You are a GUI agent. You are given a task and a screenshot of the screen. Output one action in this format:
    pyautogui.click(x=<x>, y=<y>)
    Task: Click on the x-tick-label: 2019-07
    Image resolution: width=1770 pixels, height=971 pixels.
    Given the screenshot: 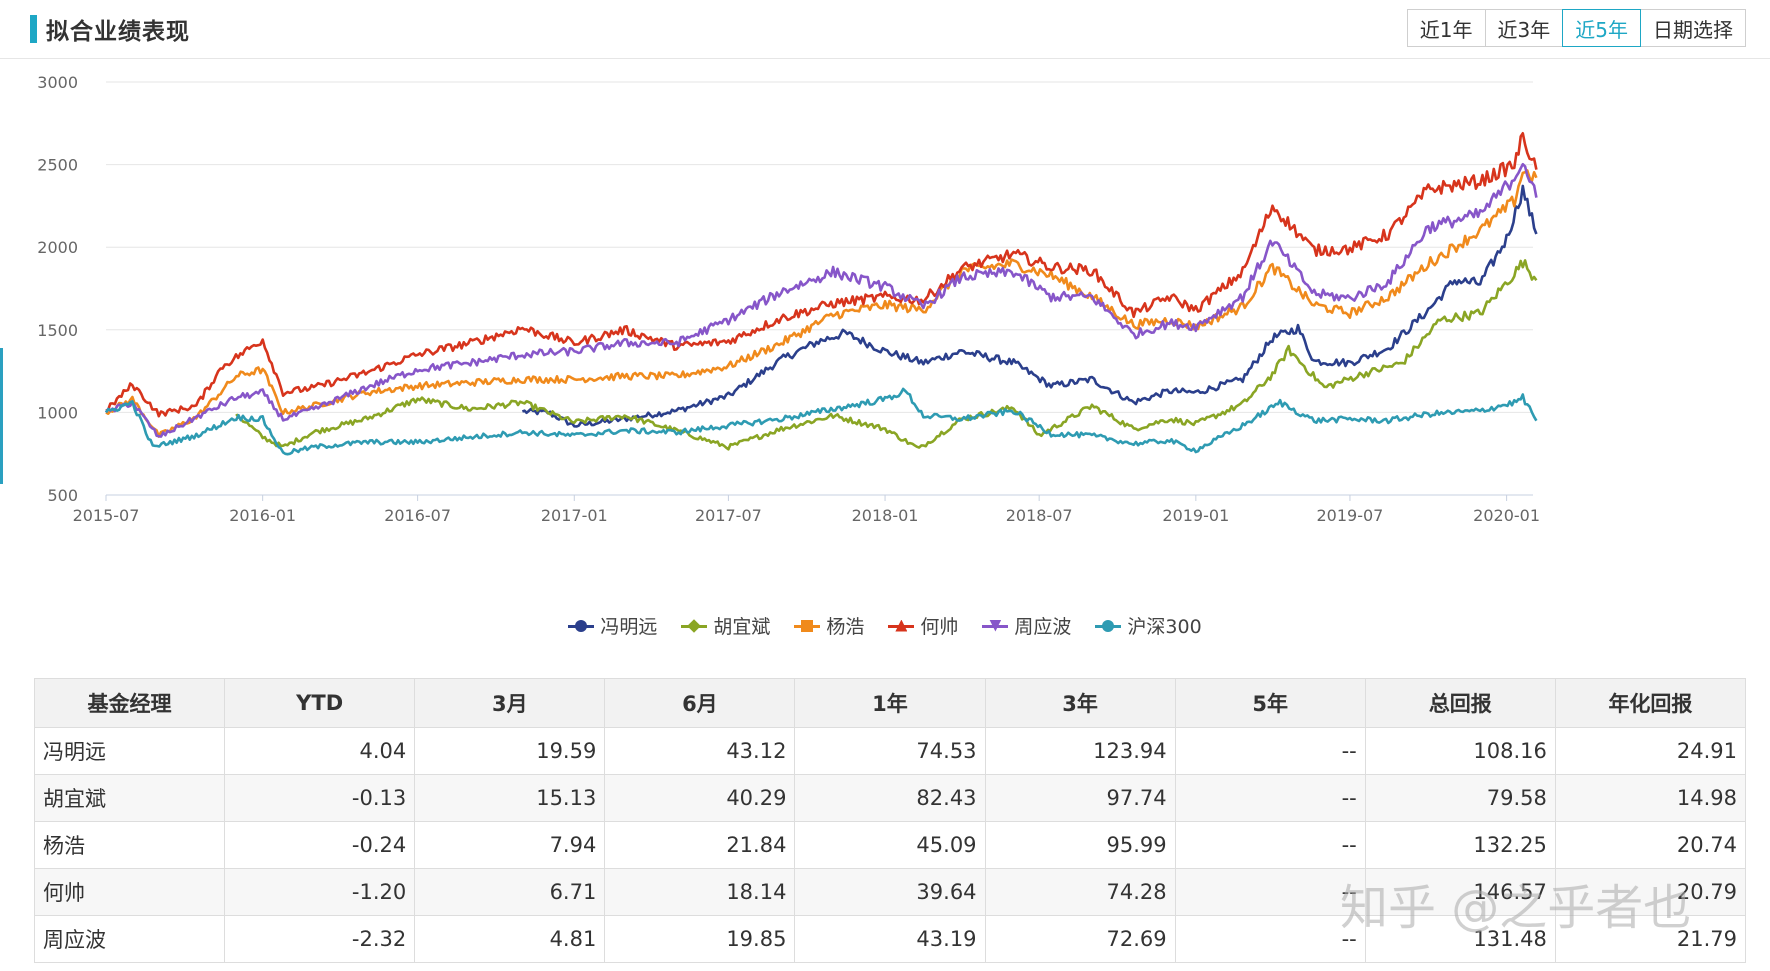 What is the action you would take?
    pyautogui.click(x=1350, y=515)
    